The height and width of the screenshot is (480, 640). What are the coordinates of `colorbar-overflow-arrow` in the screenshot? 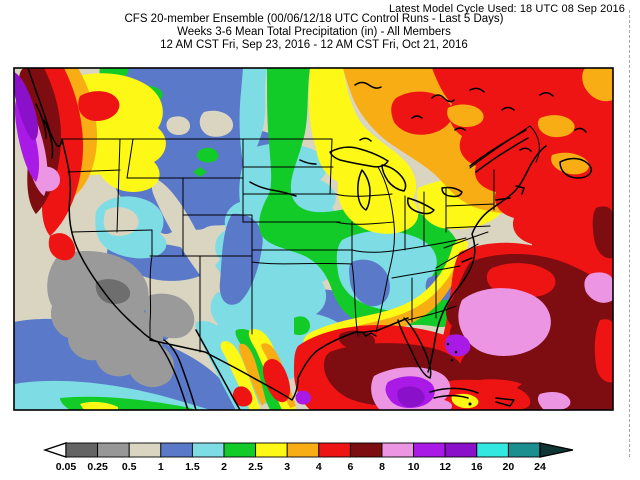 It's located at (556, 450).